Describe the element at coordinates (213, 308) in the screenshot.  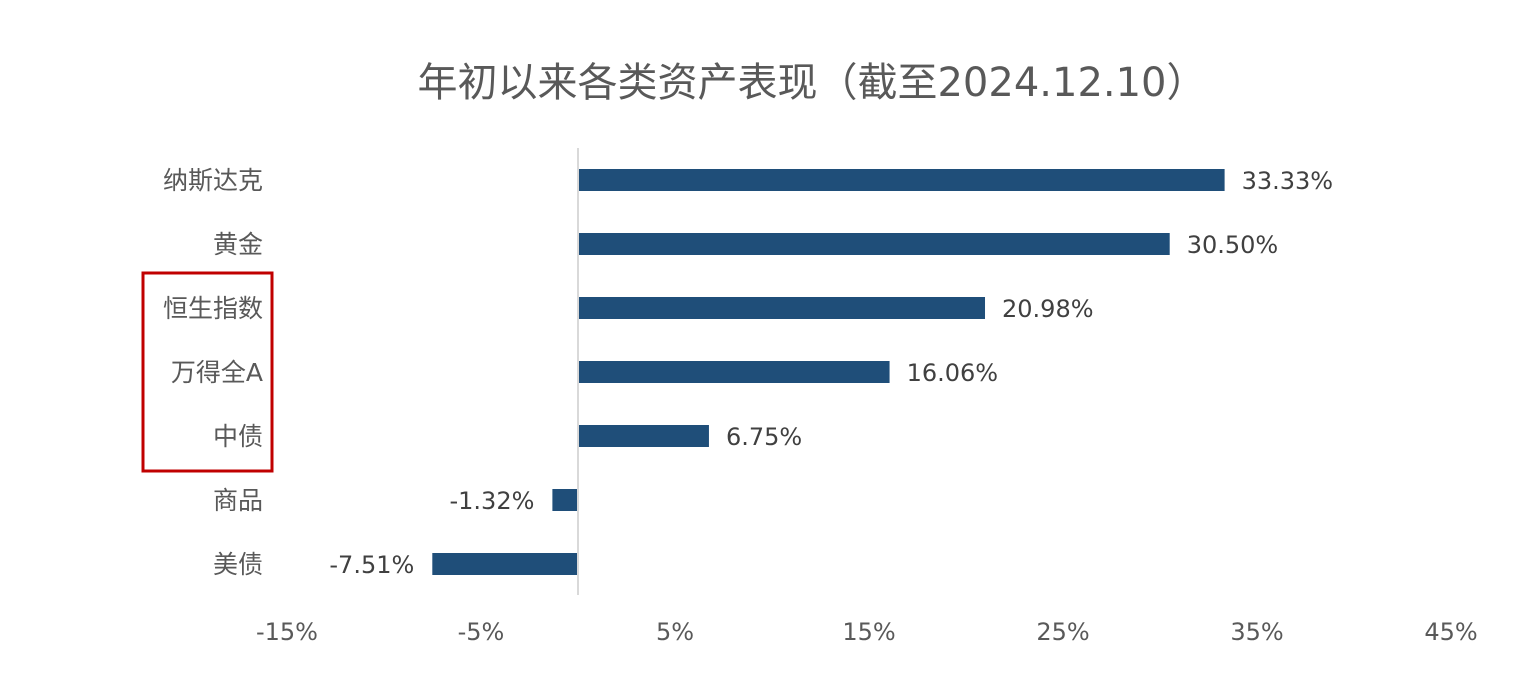
I see `category-label-2: 恒生指数` at that location.